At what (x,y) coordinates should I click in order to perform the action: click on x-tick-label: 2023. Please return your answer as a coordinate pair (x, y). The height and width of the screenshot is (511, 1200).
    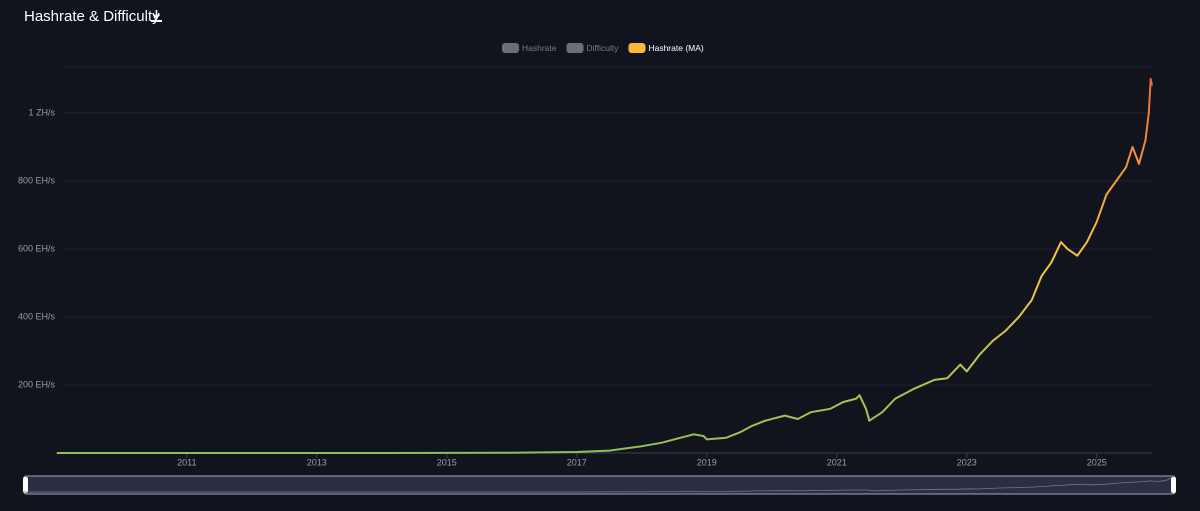
    Looking at the image, I should click on (967, 462).